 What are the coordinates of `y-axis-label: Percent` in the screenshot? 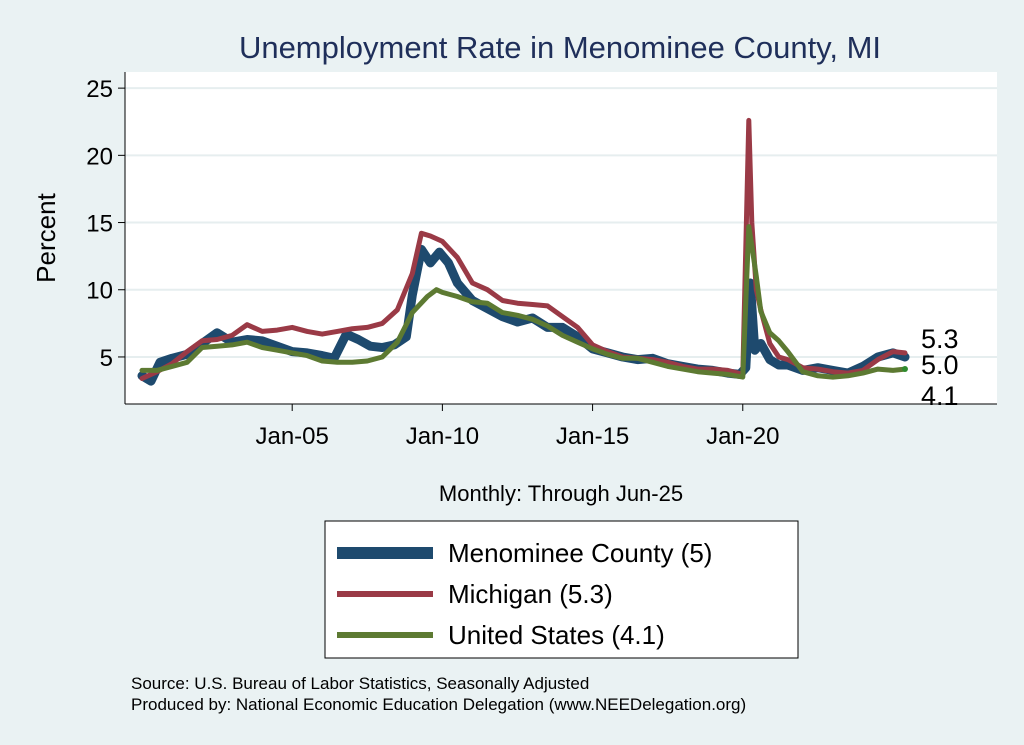 It's located at (46, 237).